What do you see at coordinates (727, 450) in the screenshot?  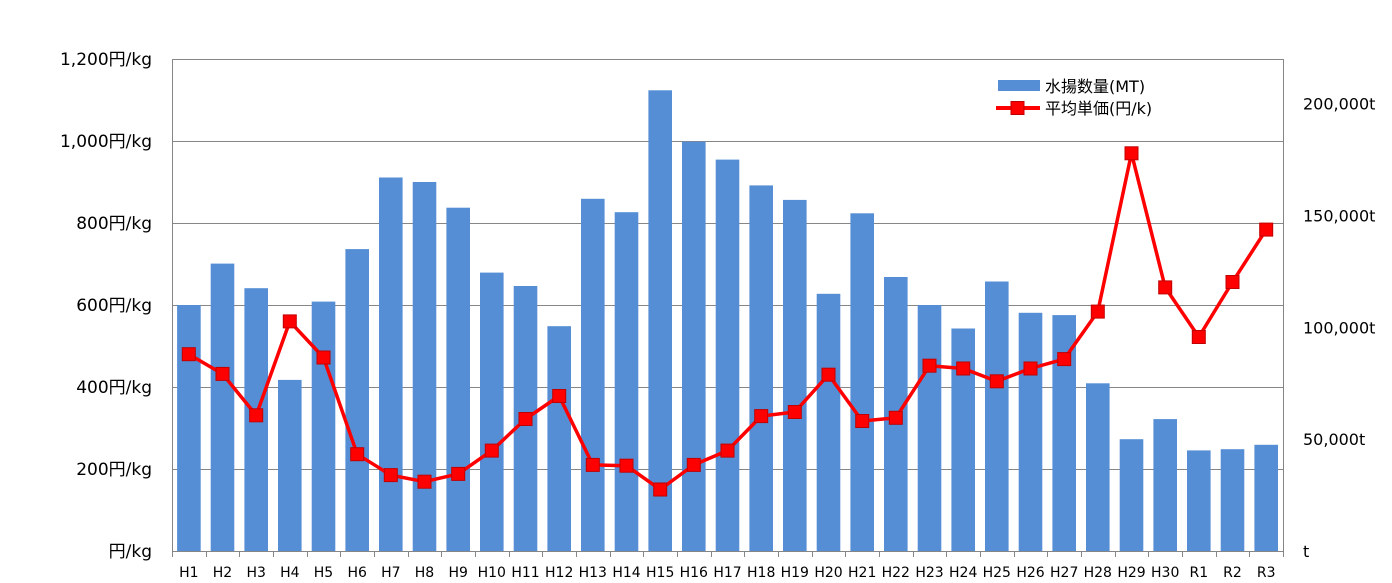 I see `marker-H17` at bounding box center [727, 450].